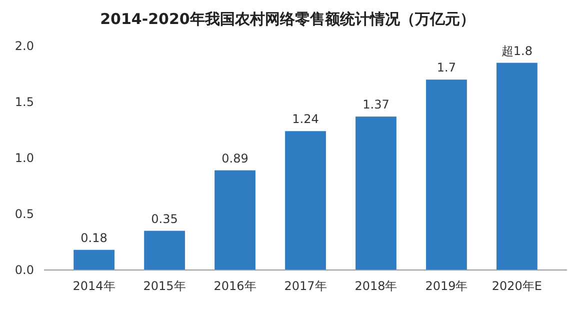 The width and height of the screenshot is (575, 326). What do you see at coordinates (94, 237) in the screenshot?
I see `data-label: 0.18` at bounding box center [94, 237].